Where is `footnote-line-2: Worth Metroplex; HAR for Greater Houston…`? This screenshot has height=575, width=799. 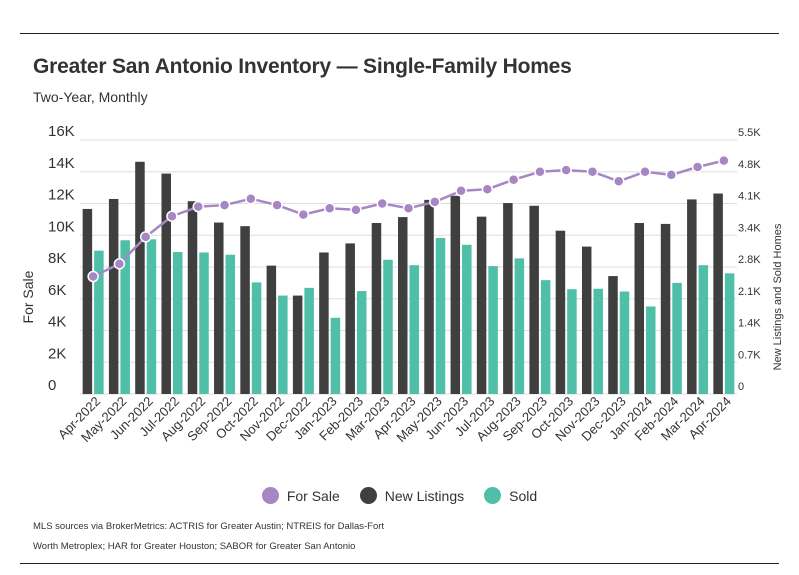 footnote-line-2: Worth Metroplex; HAR for Greater Houston… is located at coordinates (194, 546).